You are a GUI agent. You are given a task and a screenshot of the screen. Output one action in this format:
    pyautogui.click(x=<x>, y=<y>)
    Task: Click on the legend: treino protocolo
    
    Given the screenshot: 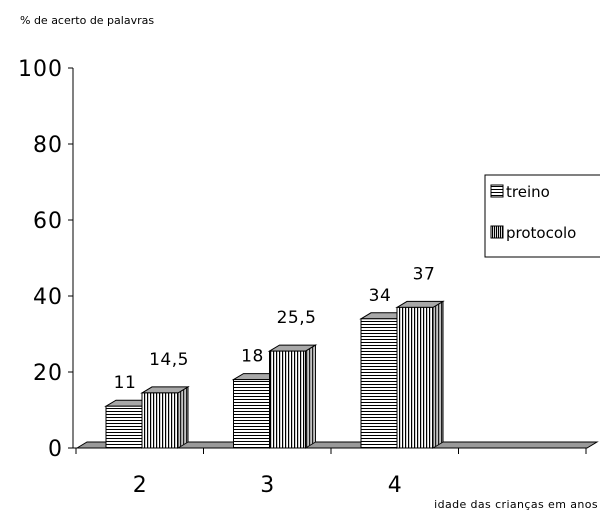 What is the action you would take?
    pyautogui.click(x=542, y=216)
    